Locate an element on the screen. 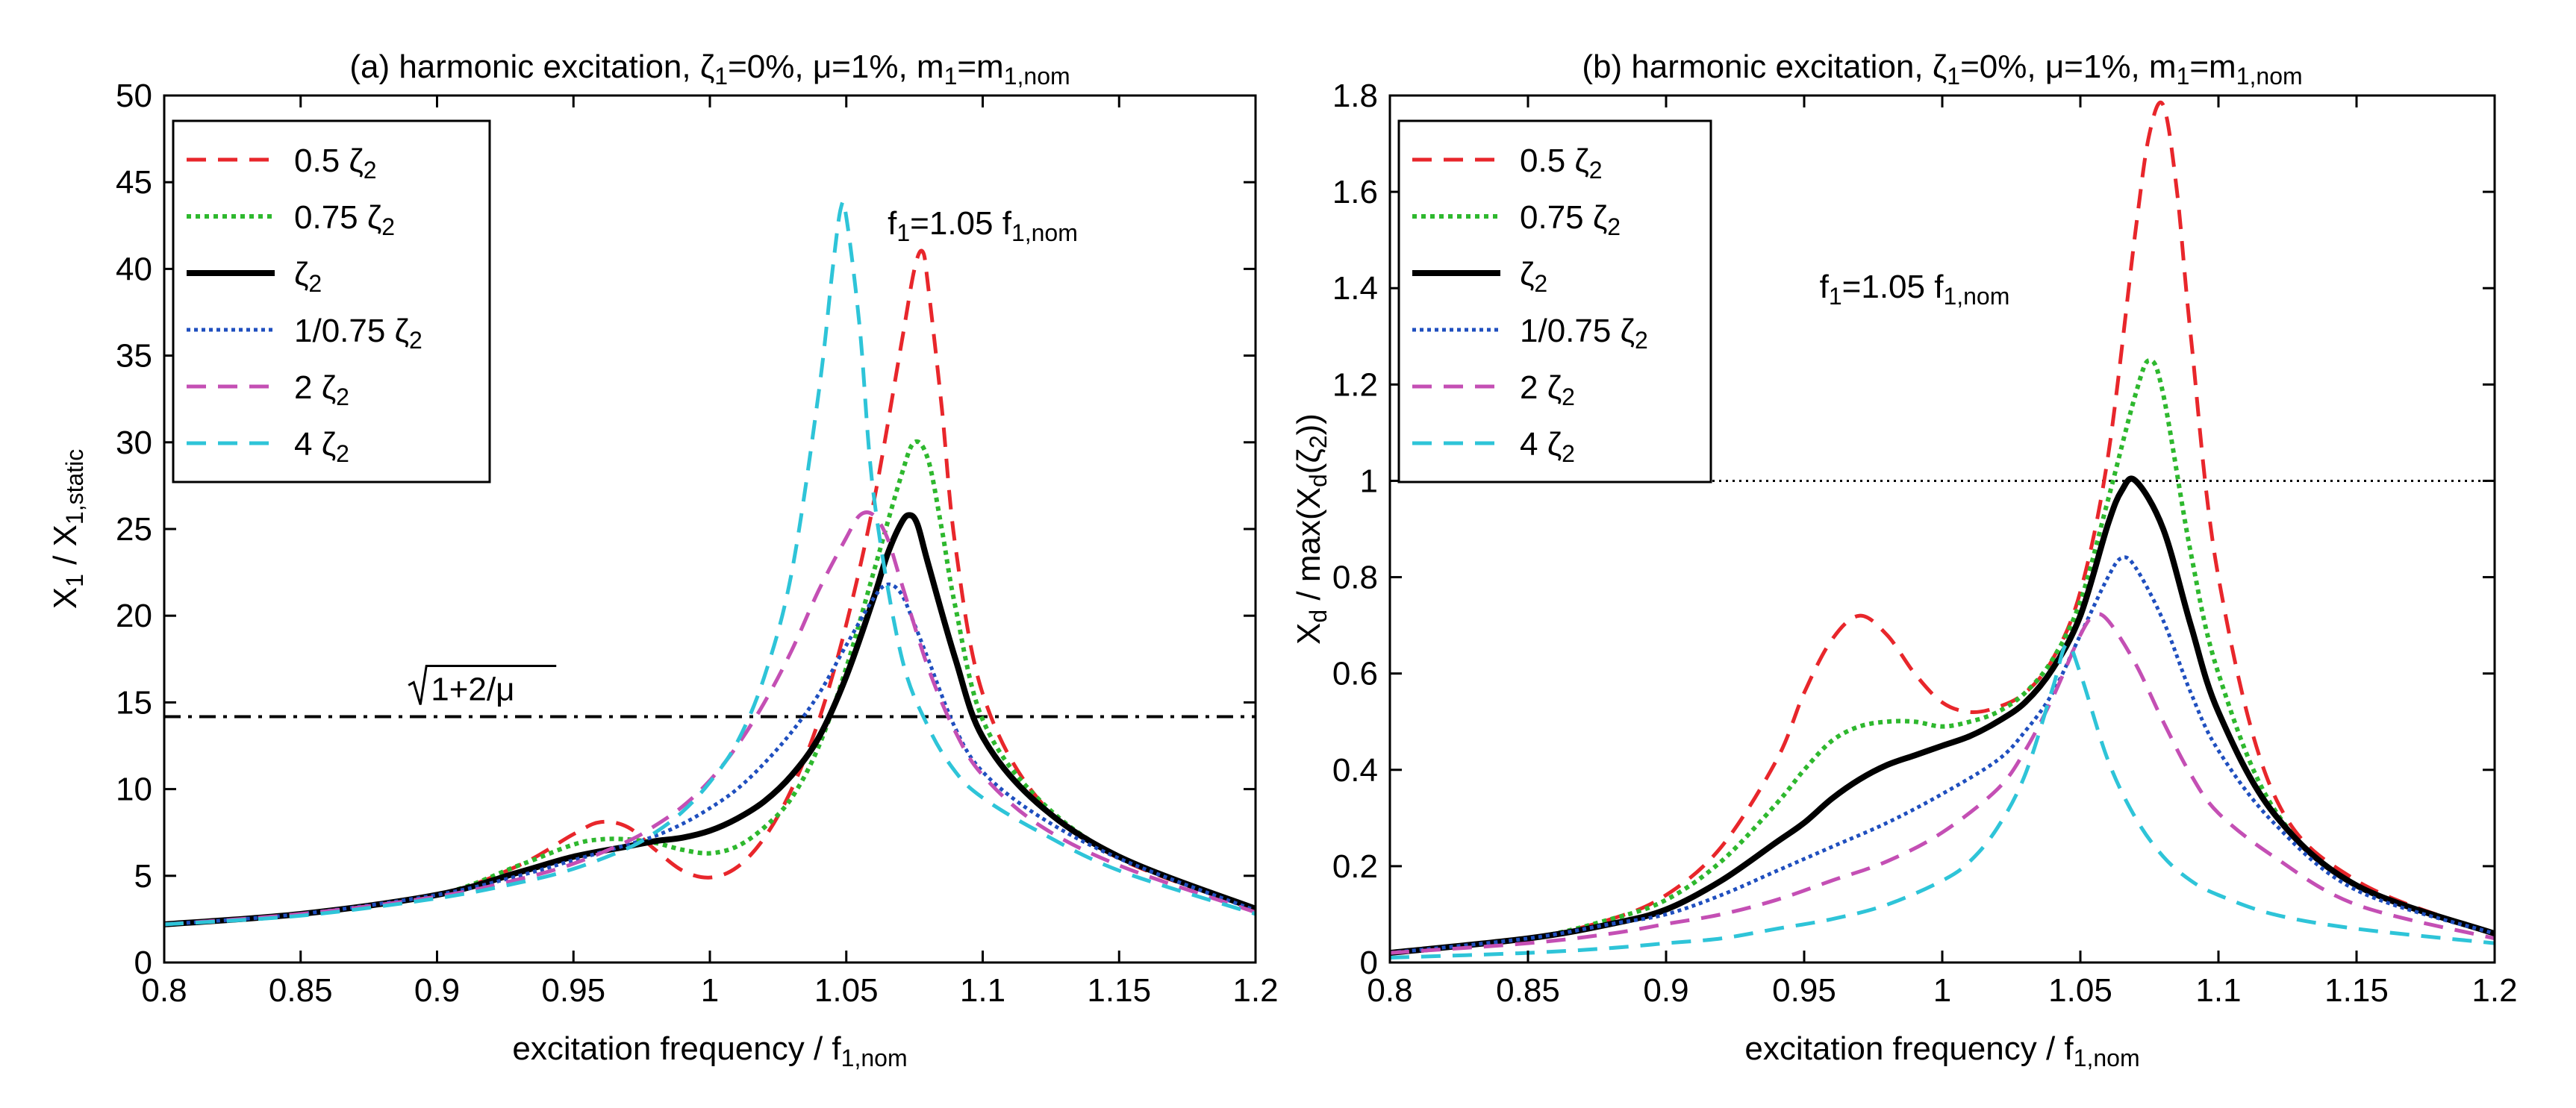 This screenshot has height=1108, width=2576. x-tick-label: 0.8 is located at coordinates (1389, 990).